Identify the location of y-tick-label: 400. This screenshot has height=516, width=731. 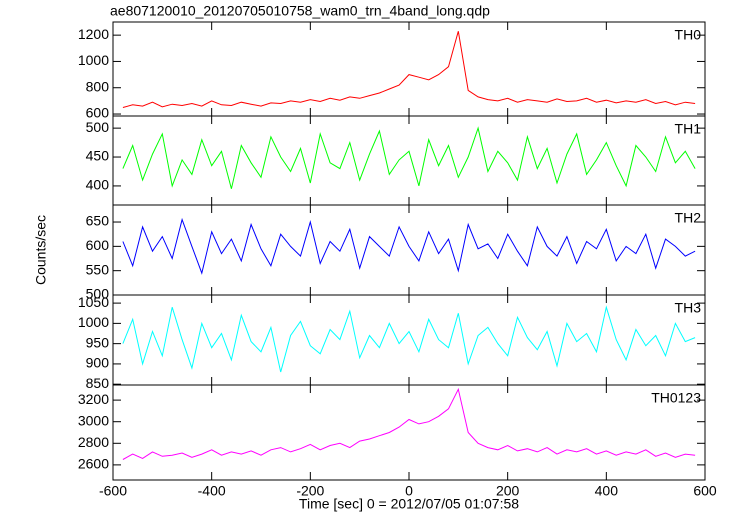
(98, 185).